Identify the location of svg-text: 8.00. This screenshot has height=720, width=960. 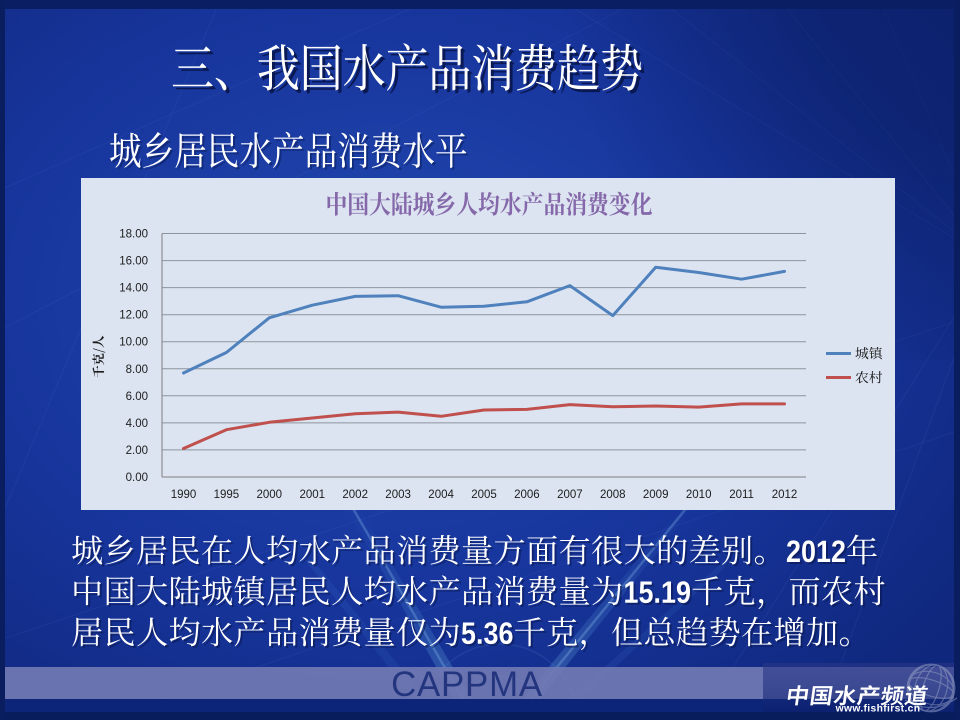
(137, 370).